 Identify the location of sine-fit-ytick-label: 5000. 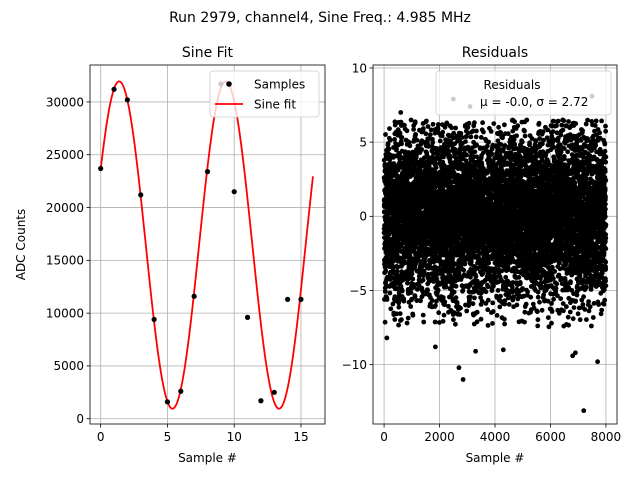
(68, 366).